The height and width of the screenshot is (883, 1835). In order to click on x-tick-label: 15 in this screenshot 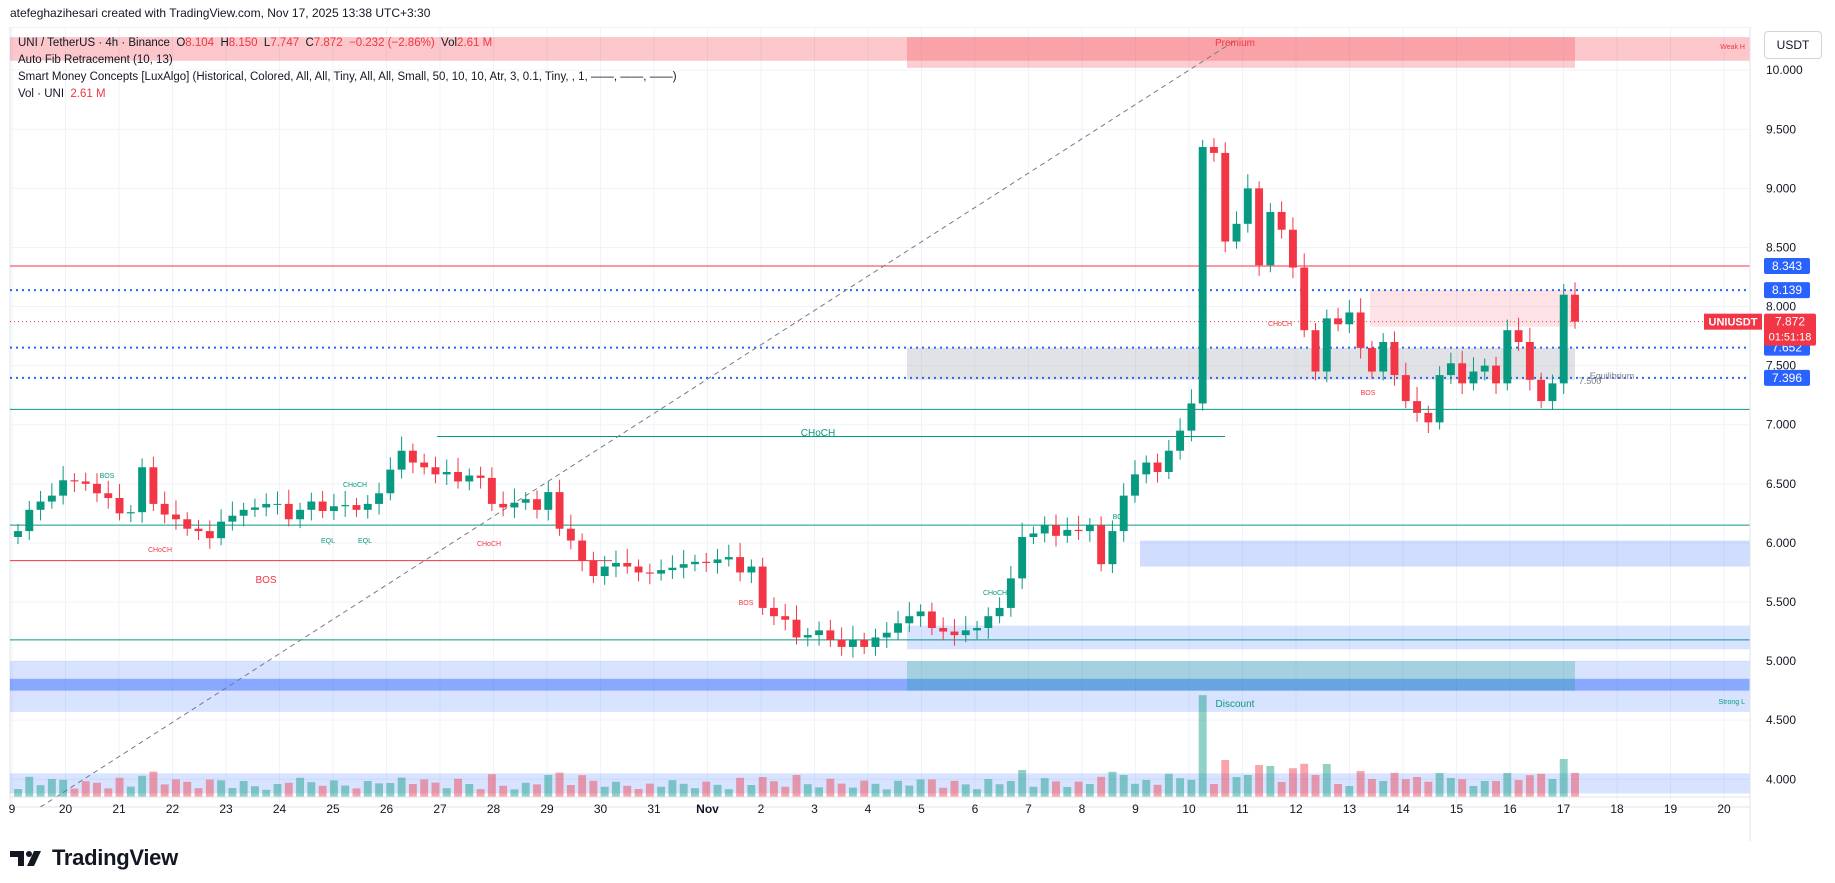, I will do `click(1457, 809)`.